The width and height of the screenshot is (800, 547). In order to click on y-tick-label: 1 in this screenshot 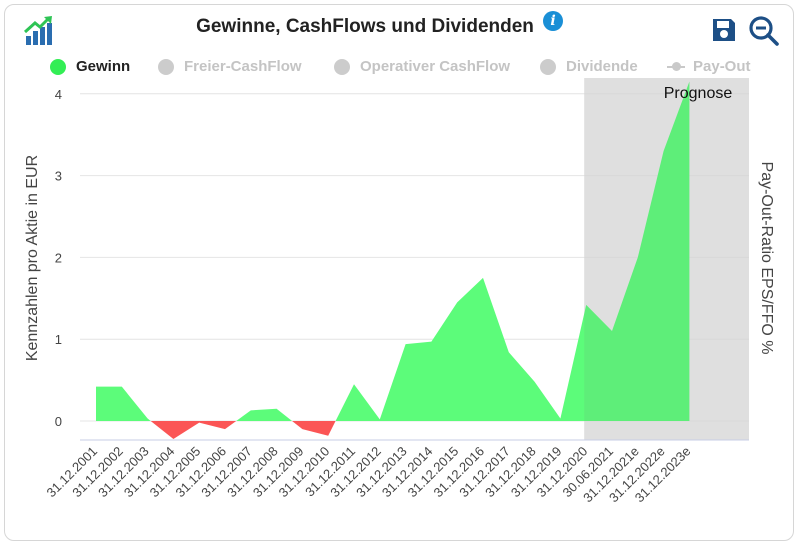, I will do `click(58, 339)`.